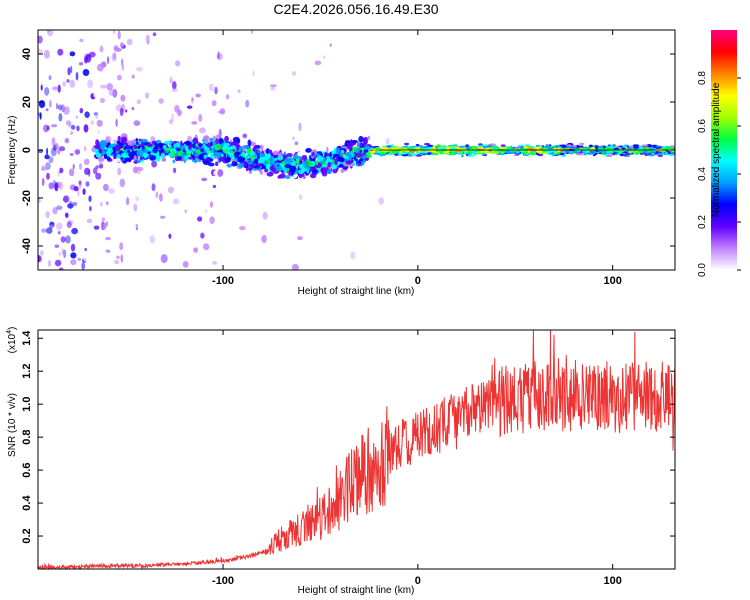 Image resolution: width=750 pixels, height=600 pixels. I want to click on y-tick-label: 1.4, so click(27, 338).